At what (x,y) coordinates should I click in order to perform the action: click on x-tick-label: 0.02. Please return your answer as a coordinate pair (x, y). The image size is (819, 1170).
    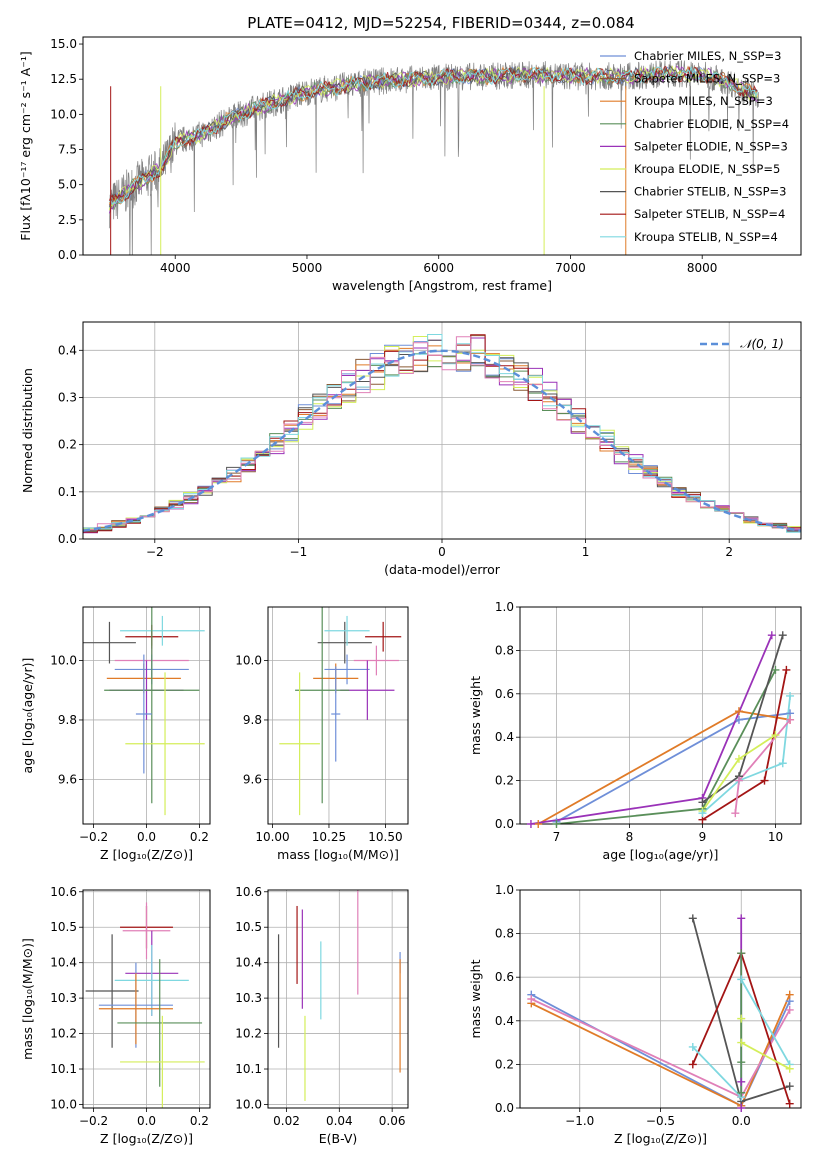
    Looking at the image, I should click on (286, 1121).